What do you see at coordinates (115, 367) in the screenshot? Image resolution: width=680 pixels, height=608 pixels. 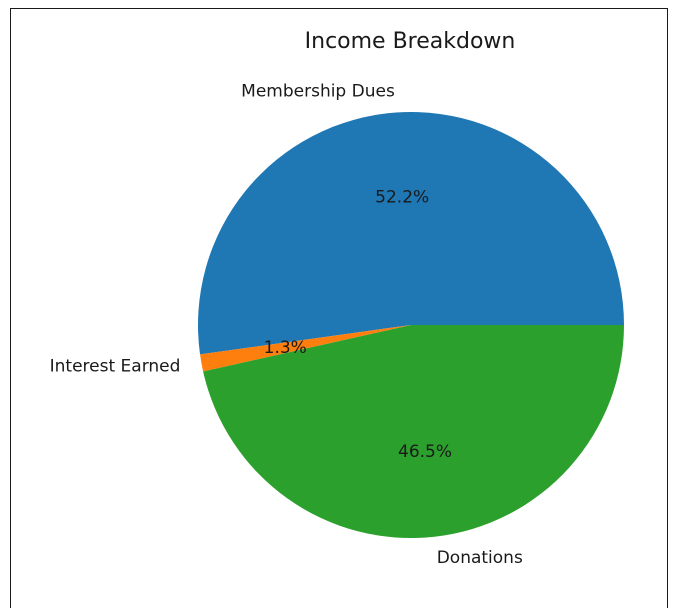 I see `label-interest-earned: Interest Earned` at bounding box center [115, 367].